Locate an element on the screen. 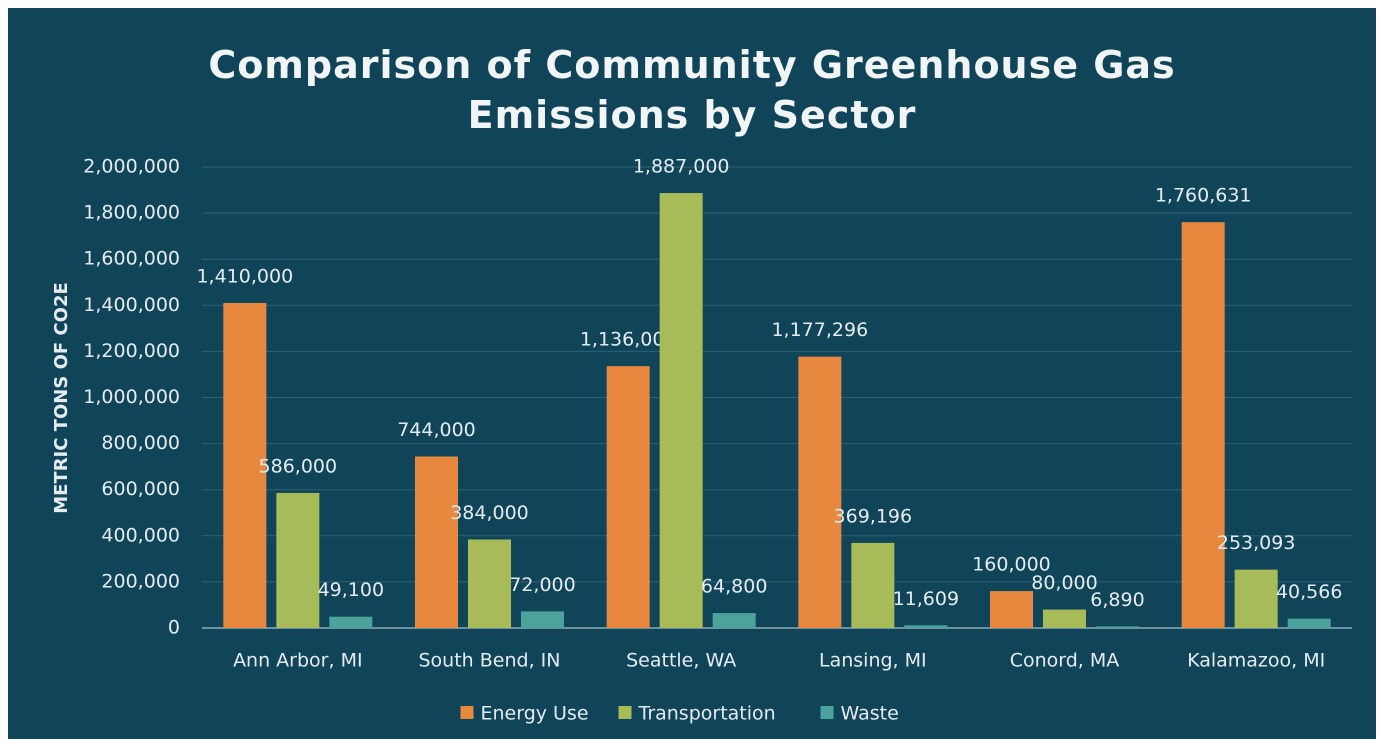 The image size is (1384, 747). x-tick-label: Kalamazoo, MI is located at coordinates (1256, 661).